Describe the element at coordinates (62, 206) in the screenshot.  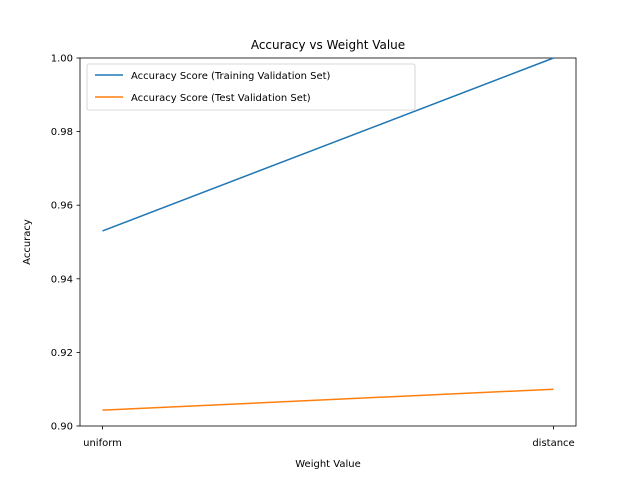
I see `y-tick-label: 0.96` at that location.